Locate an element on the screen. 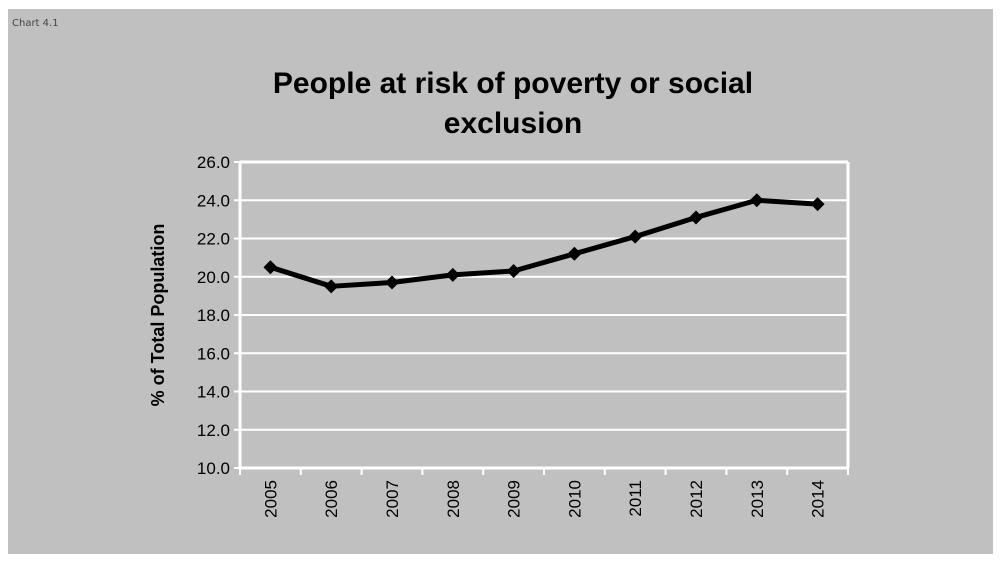 This screenshot has width=1005, height=564. y-tick-label: 24.0 is located at coordinates (213, 200).